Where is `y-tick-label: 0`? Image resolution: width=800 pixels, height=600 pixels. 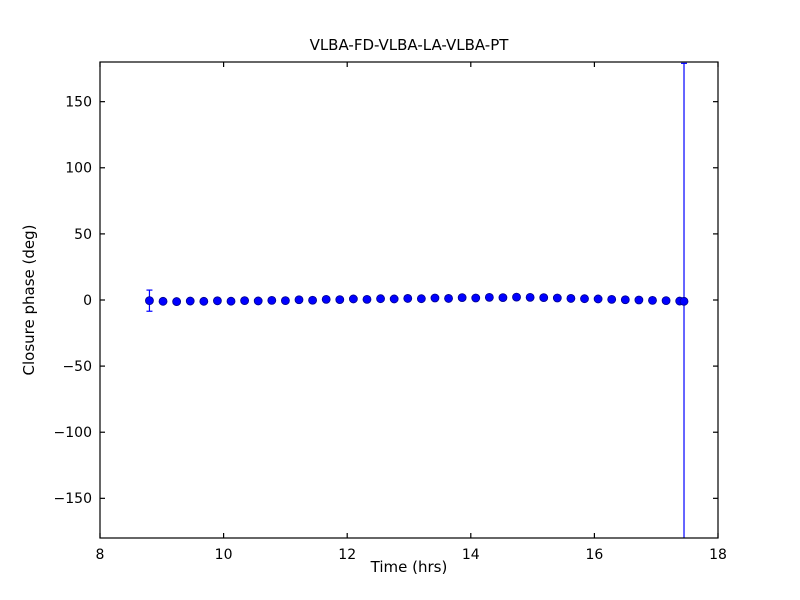 y-tick-label: 0 is located at coordinates (87, 301).